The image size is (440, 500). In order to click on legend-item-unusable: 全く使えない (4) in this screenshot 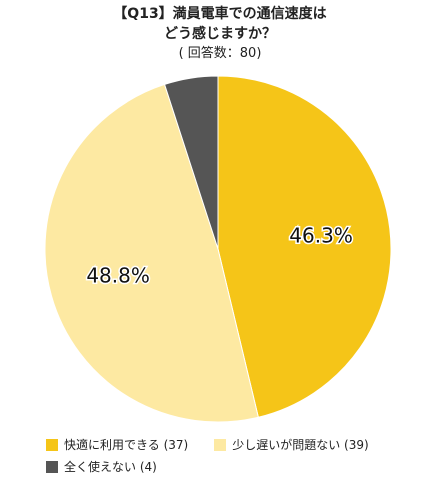, I will do `click(101, 467)`.